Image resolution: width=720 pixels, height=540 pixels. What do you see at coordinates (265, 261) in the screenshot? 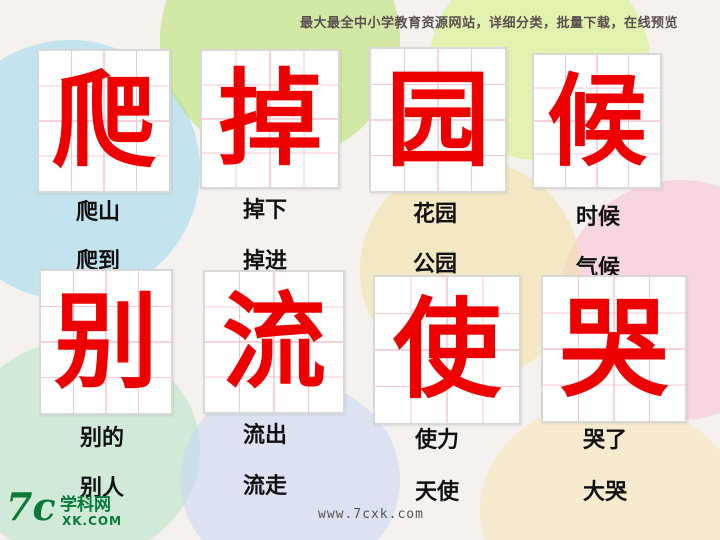
I see `example-word: 掉进` at bounding box center [265, 261].